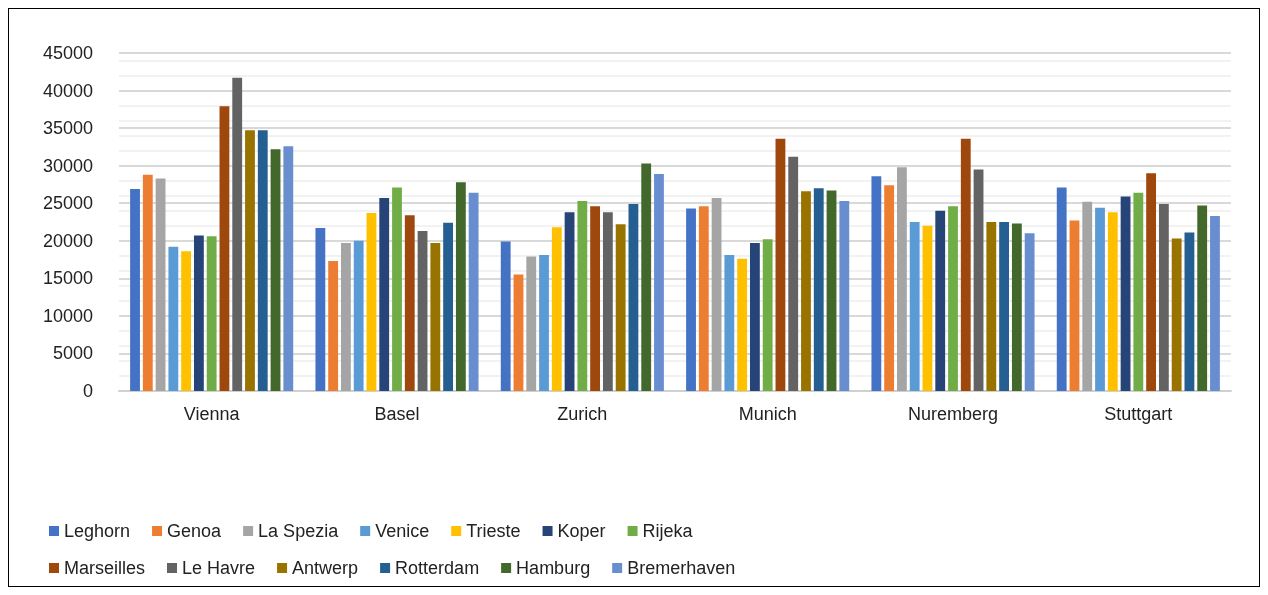 This screenshot has height=595, width=1268. I want to click on legend-label: Koper, so click(581, 531).